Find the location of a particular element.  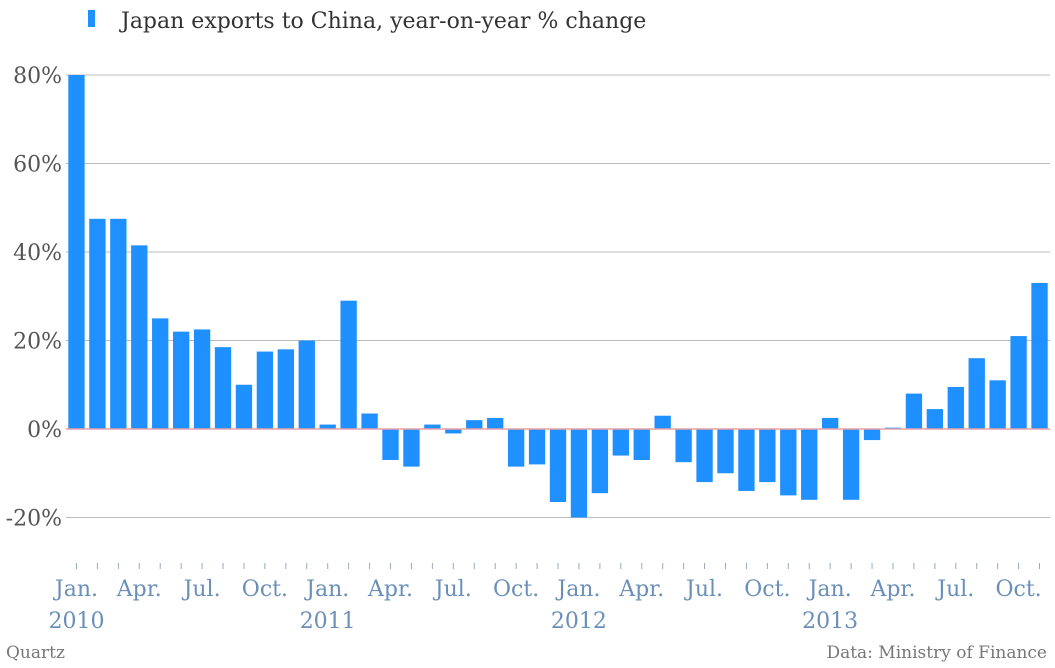

y-tick-label: 40% is located at coordinates (37, 253).